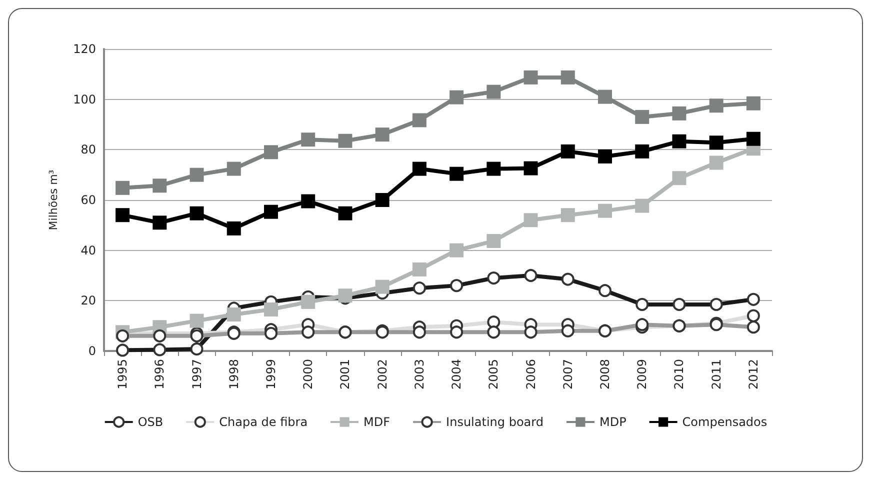 Image resolution: width=873 pixels, height=482 pixels. What do you see at coordinates (642, 374) in the screenshot?
I see `x-tick-label: 2009` at bounding box center [642, 374].